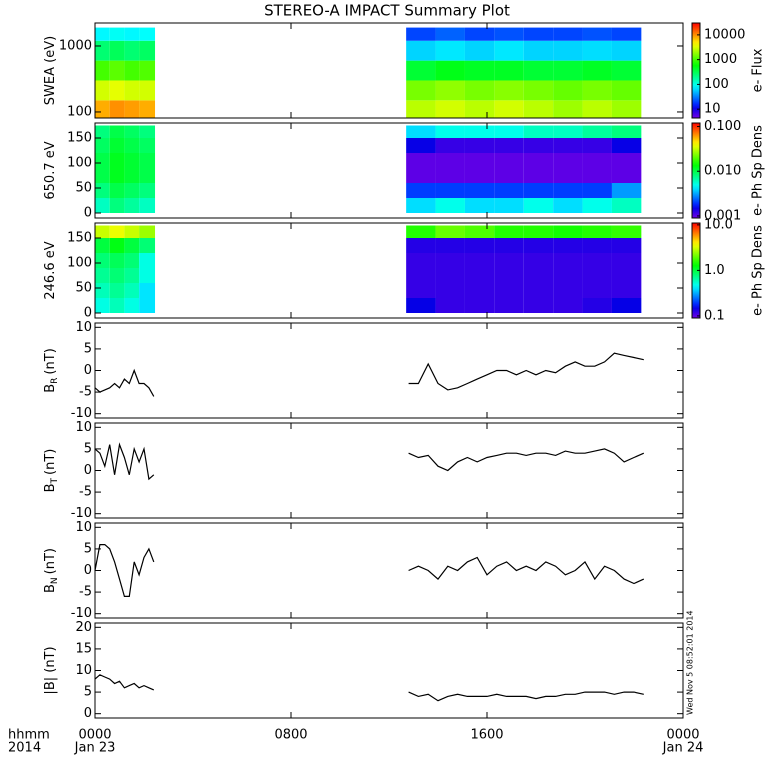  Describe the element at coordinates (24, 748) in the screenshot. I see `x-axis-label: 2014` at that location.